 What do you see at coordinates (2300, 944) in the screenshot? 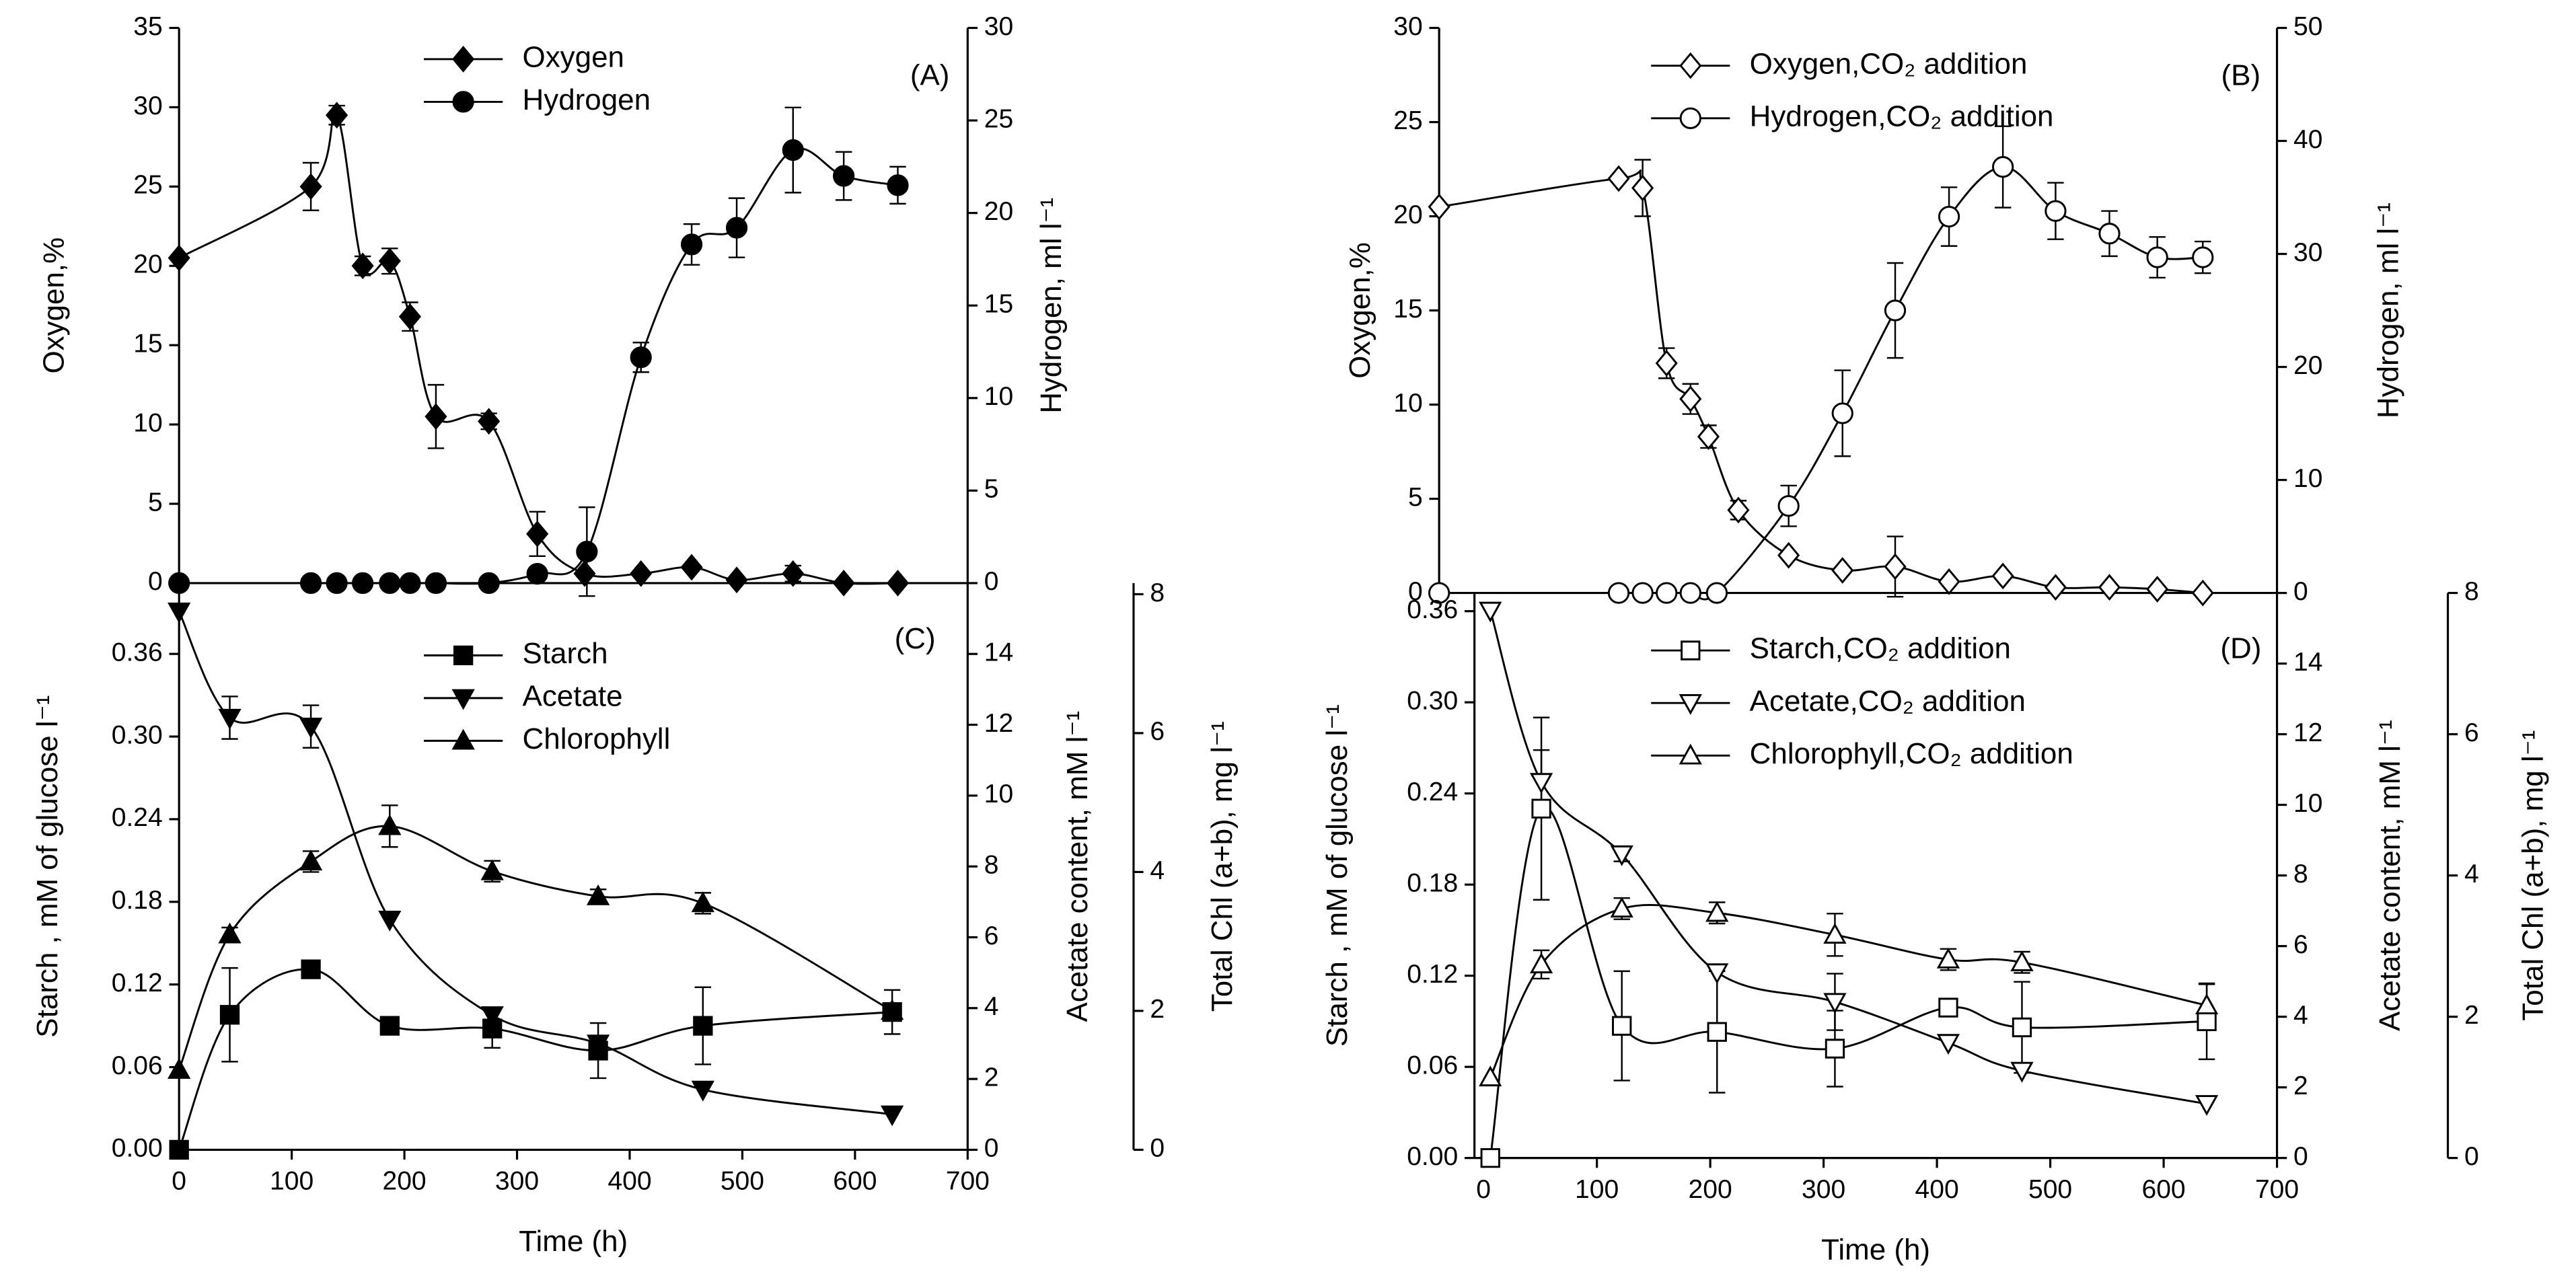
I see `y2-tick-label: 6` at bounding box center [2300, 944].